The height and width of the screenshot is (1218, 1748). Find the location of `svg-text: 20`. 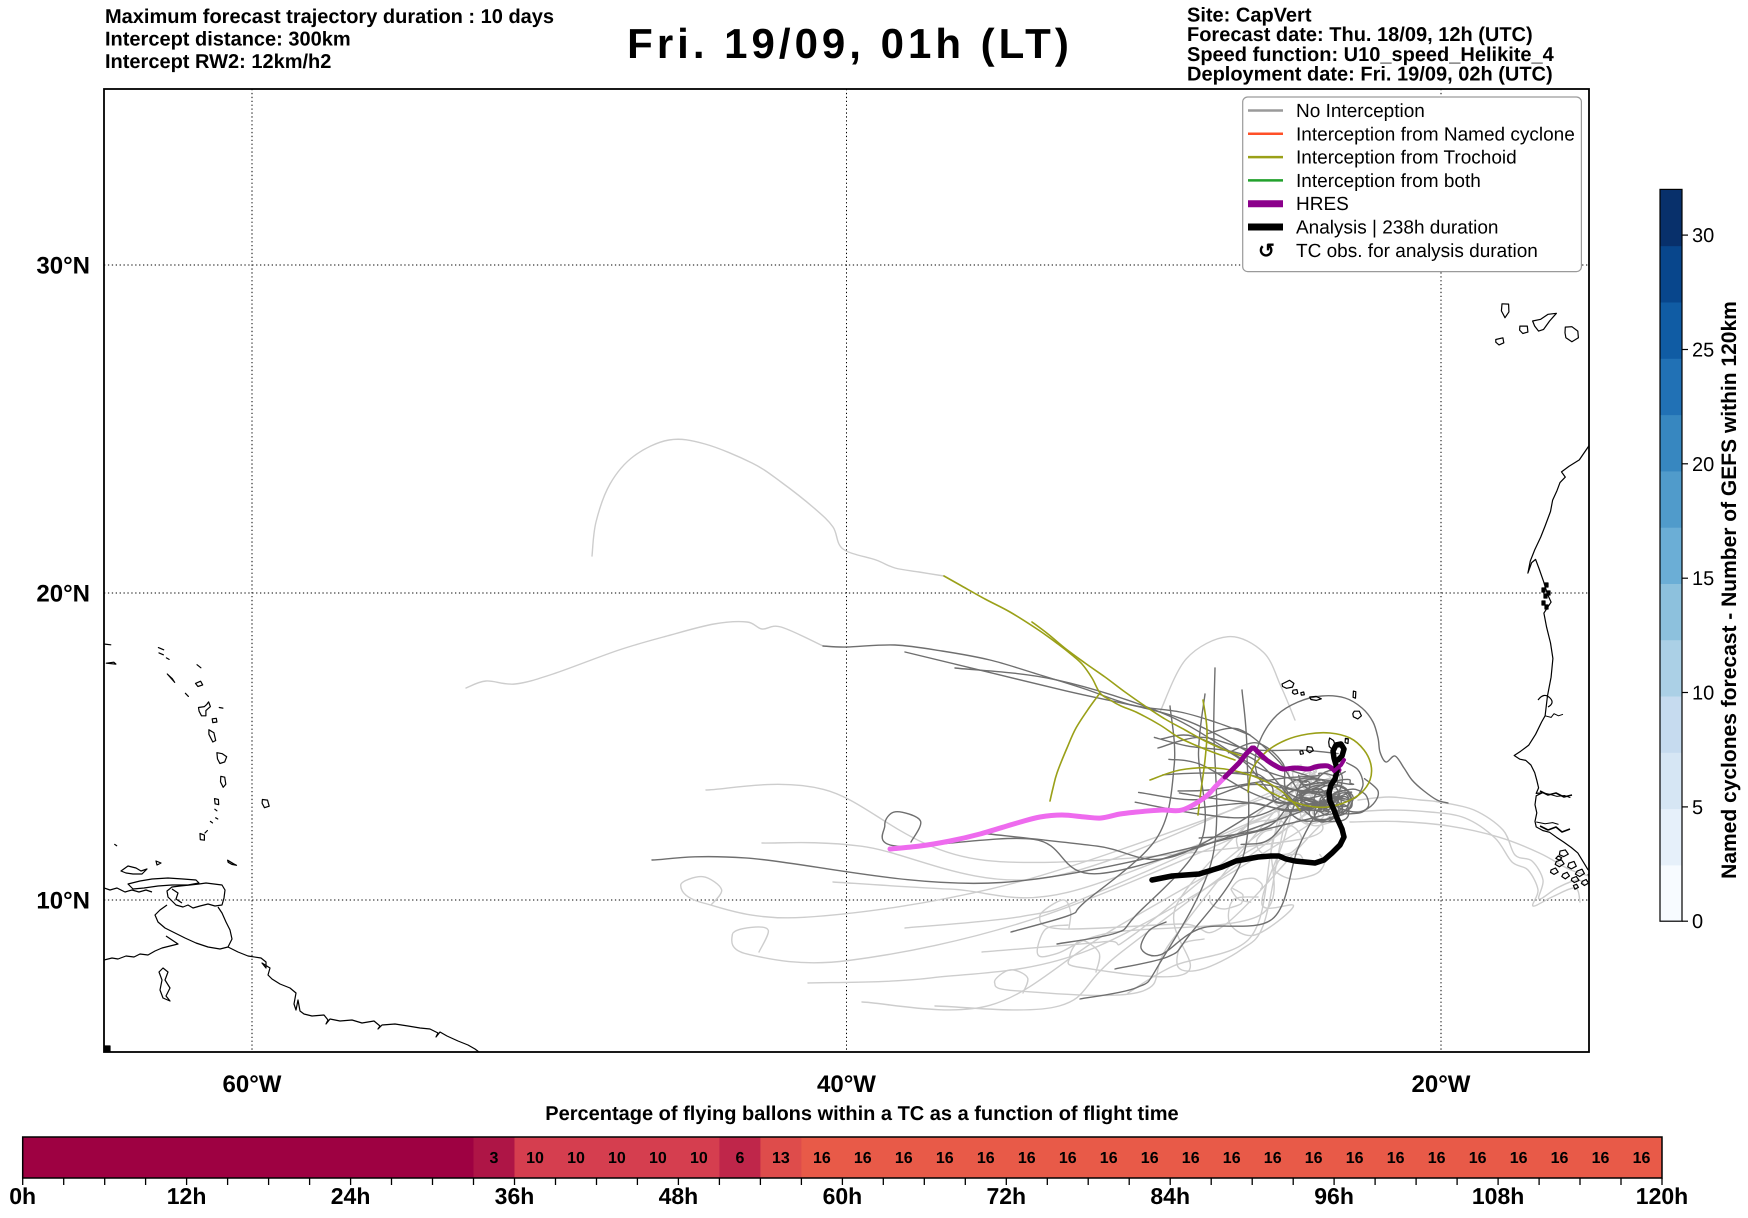

svg-text: 20 is located at coordinates (1703, 465).